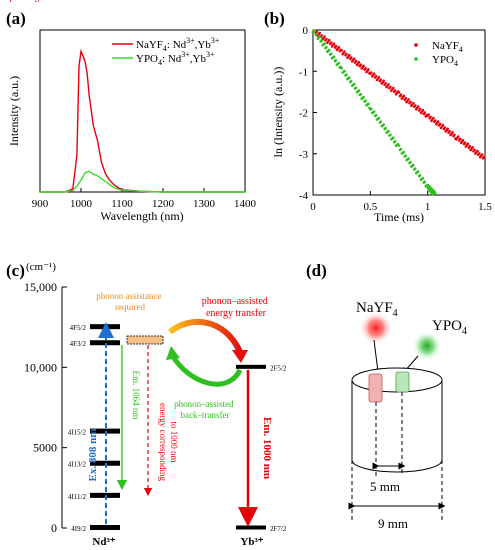  Describe the element at coordinates (278, 529) in the screenshot. I see `yb-level-label: 2F7/2` at that location.